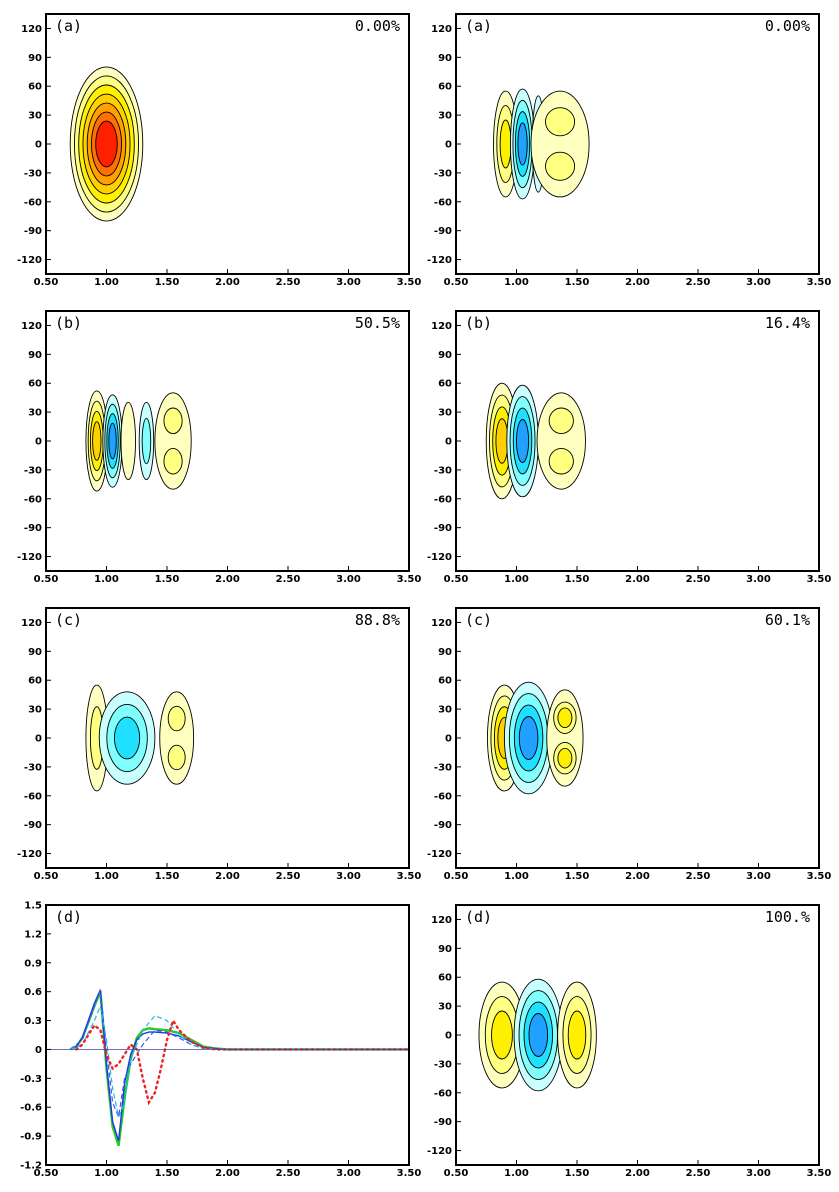  I want to click on percent-label: 16.4%, so click(787, 323).